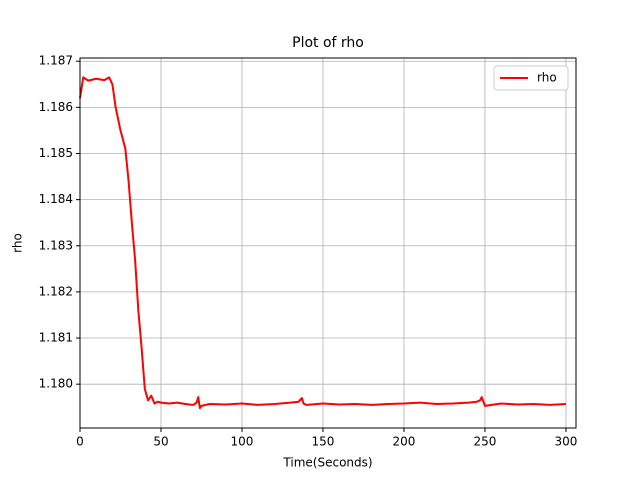  What do you see at coordinates (323, 442) in the screenshot?
I see `x-tick-label: 150` at bounding box center [323, 442].